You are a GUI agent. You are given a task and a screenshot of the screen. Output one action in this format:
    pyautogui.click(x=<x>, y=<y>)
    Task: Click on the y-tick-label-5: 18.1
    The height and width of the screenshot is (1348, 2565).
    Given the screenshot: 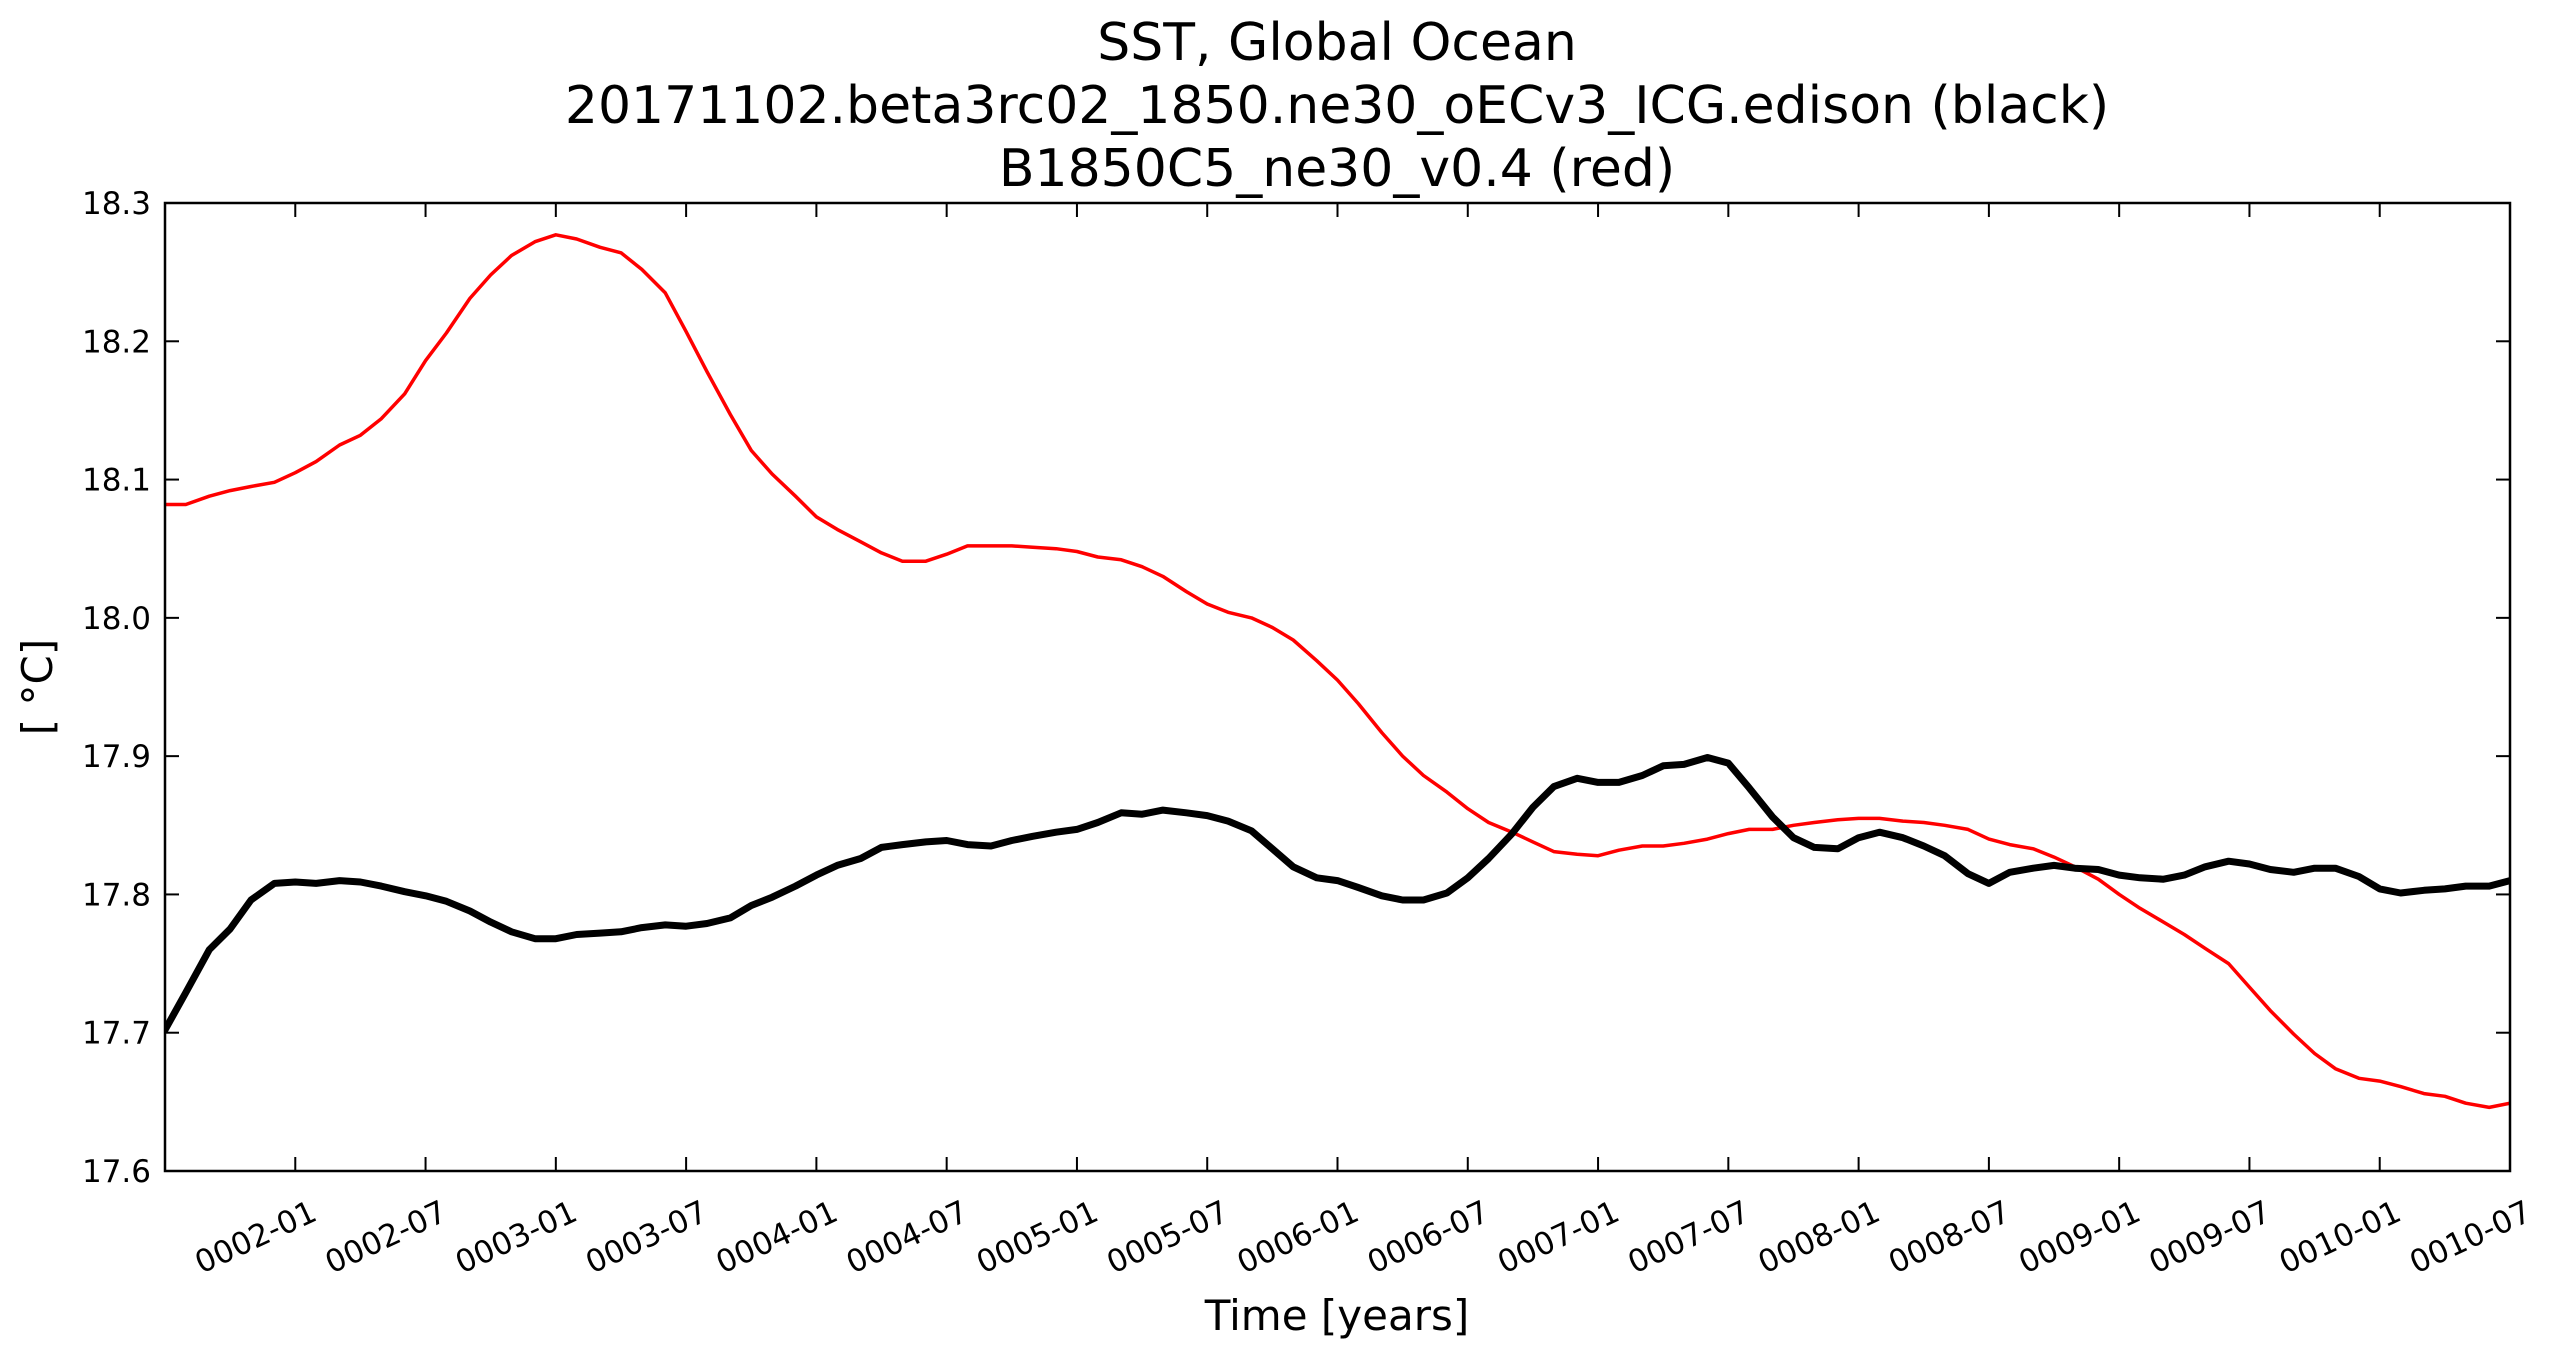 What is the action you would take?
    pyautogui.click(x=116, y=481)
    